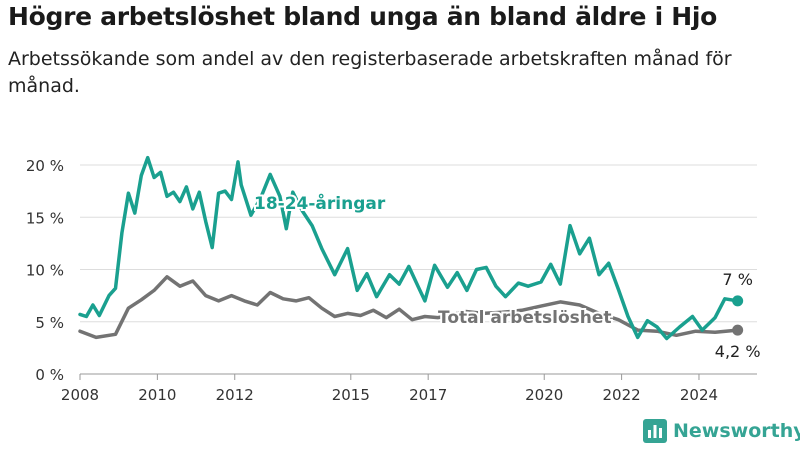 Image resolution: width=800 pixels, height=450 pixels. I want to click on newsworthy-logo-text: Newsworthy, so click(736, 431).